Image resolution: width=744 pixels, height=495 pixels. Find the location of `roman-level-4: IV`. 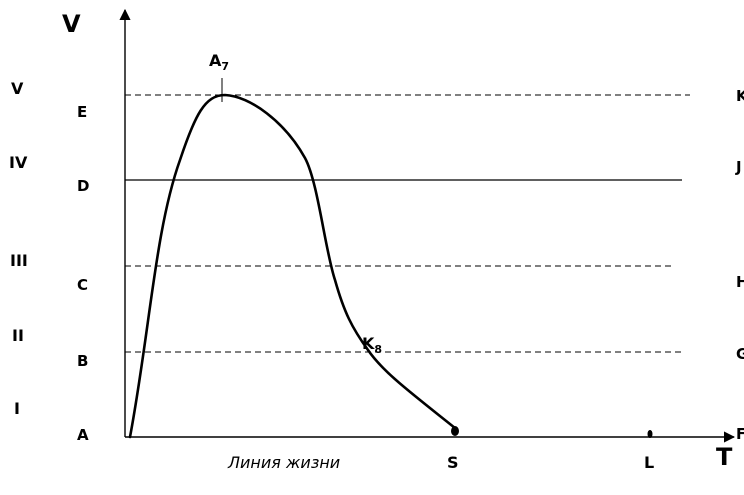

roman-level-4: IV is located at coordinates (18, 162).